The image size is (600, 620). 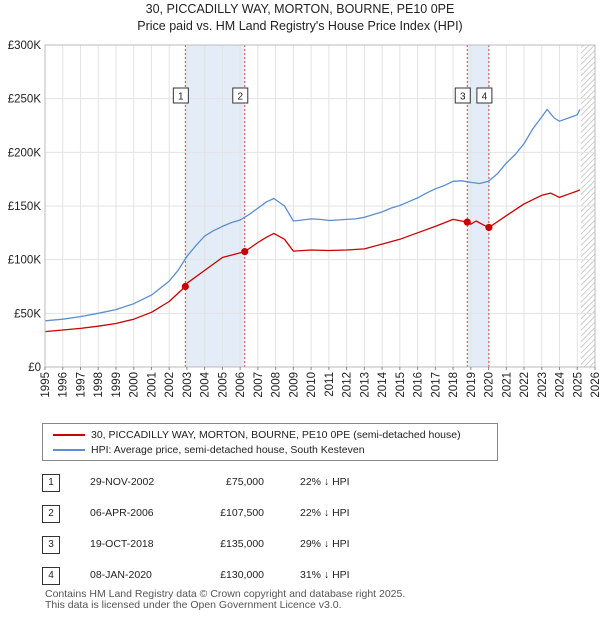 I want to click on sale-label-3: 3, so click(x=462, y=95).